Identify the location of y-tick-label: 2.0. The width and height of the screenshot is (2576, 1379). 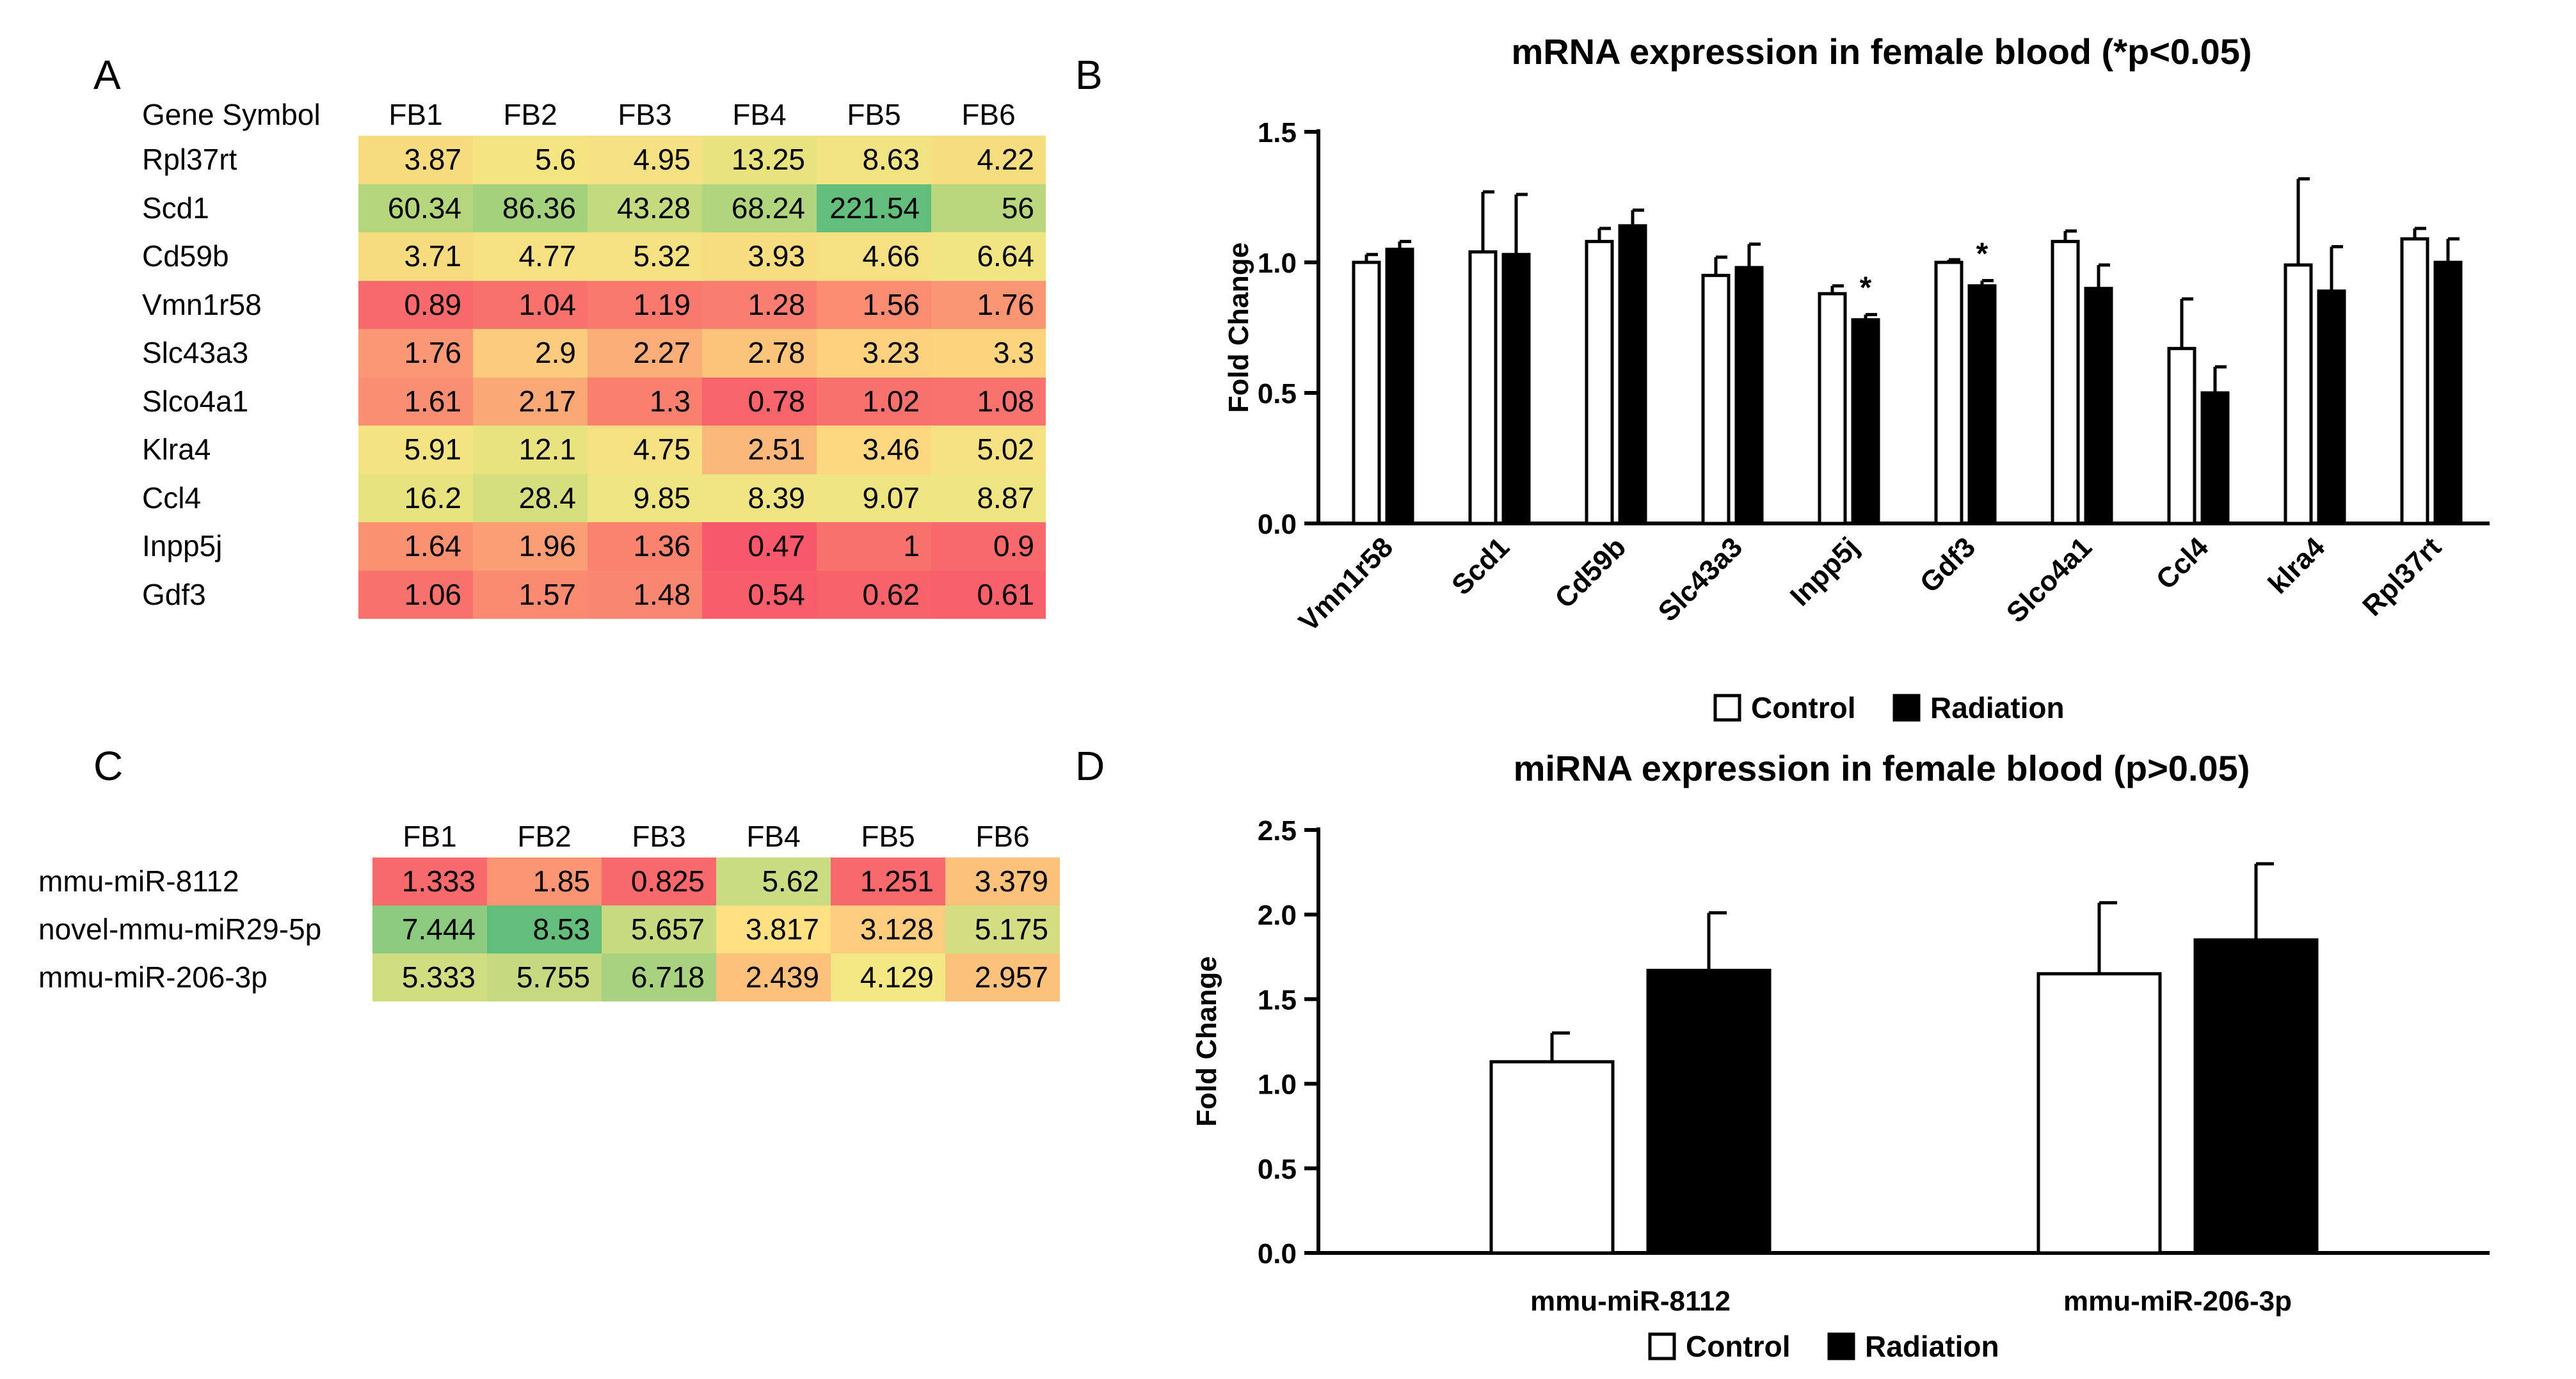
(1277, 915).